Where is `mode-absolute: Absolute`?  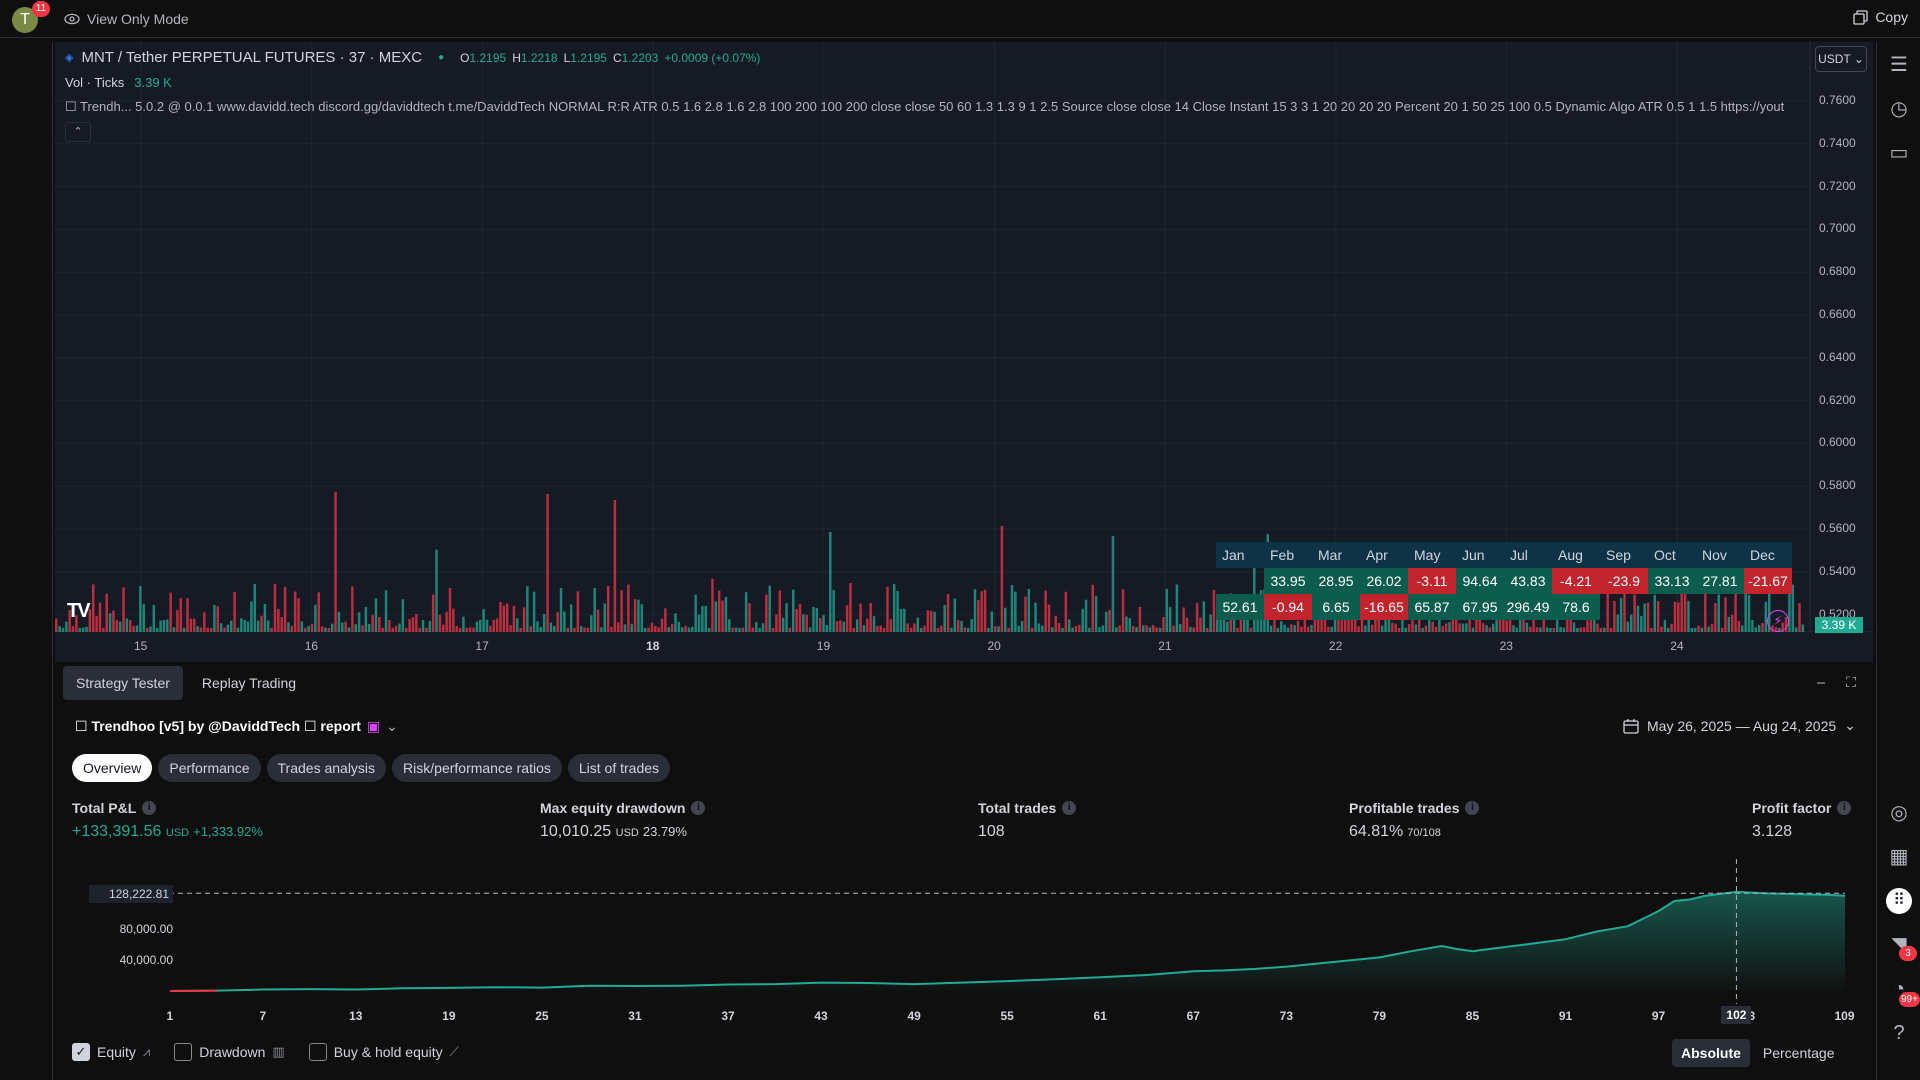
mode-absolute: Absolute is located at coordinates (1711, 1053).